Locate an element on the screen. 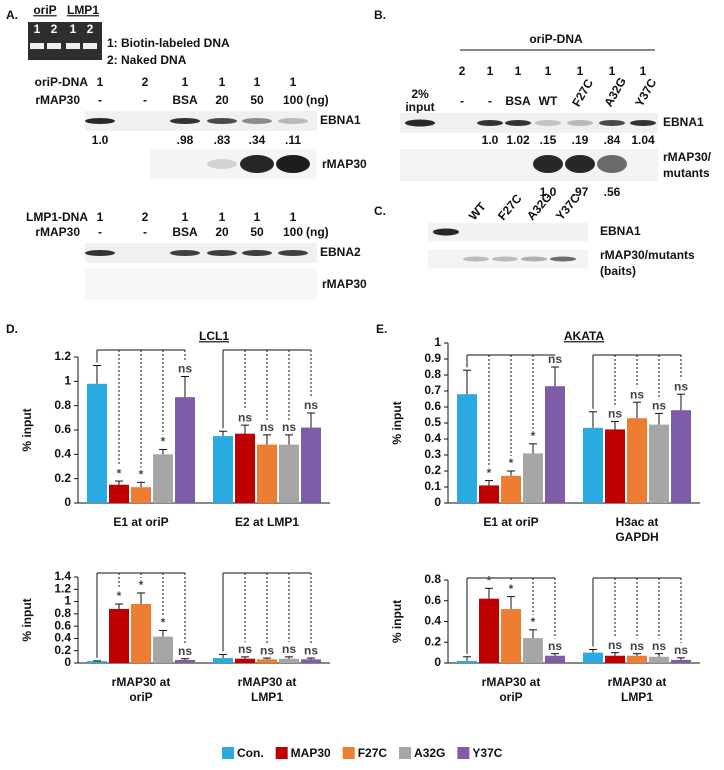  lane-label: 50 is located at coordinates (257, 232).